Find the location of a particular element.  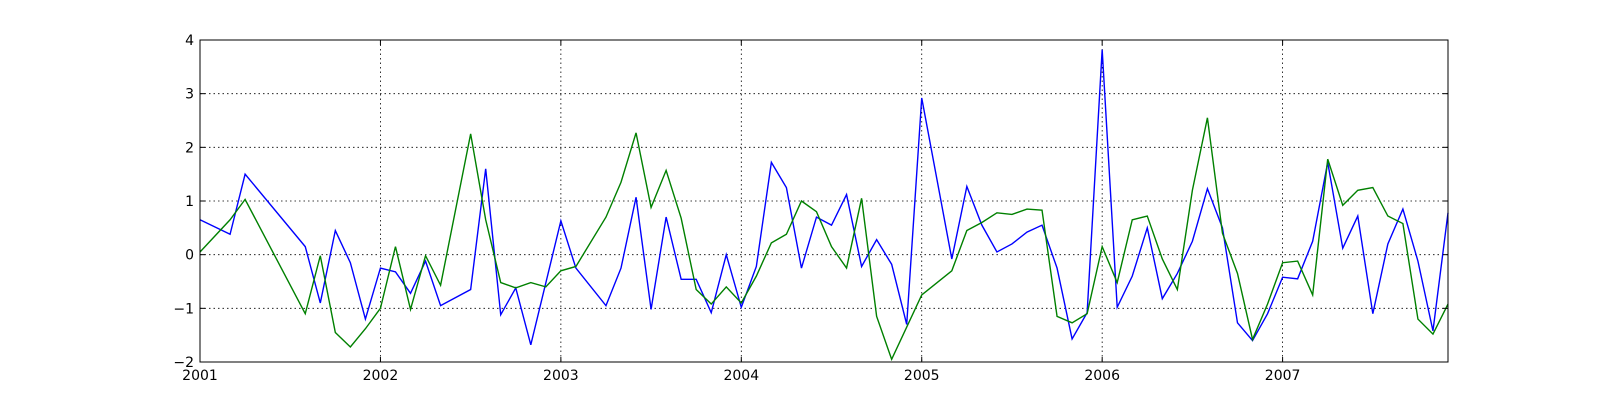

y-tick-label: 2 is located at coordinates (189, 148).